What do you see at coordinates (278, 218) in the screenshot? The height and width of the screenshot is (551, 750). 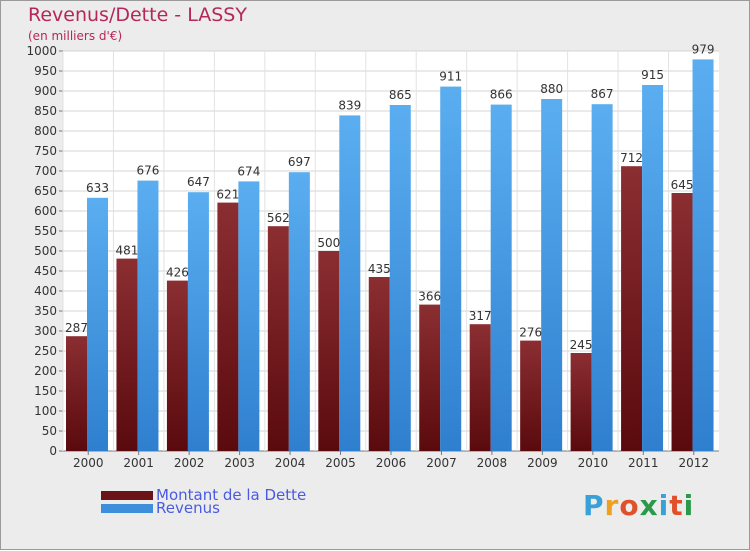 I see `data-label-dette: 562` at bounding box center [278, 218].